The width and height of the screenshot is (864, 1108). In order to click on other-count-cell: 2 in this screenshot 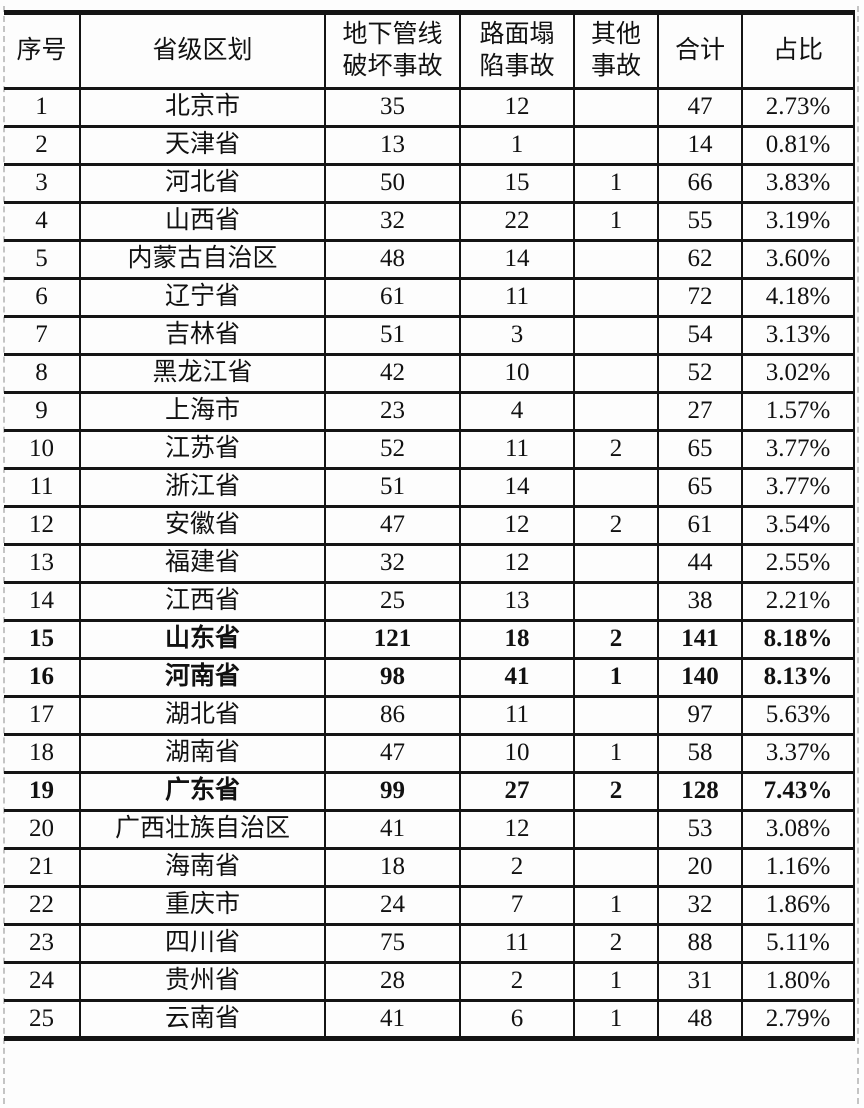, I will do `click(616, 943)`.